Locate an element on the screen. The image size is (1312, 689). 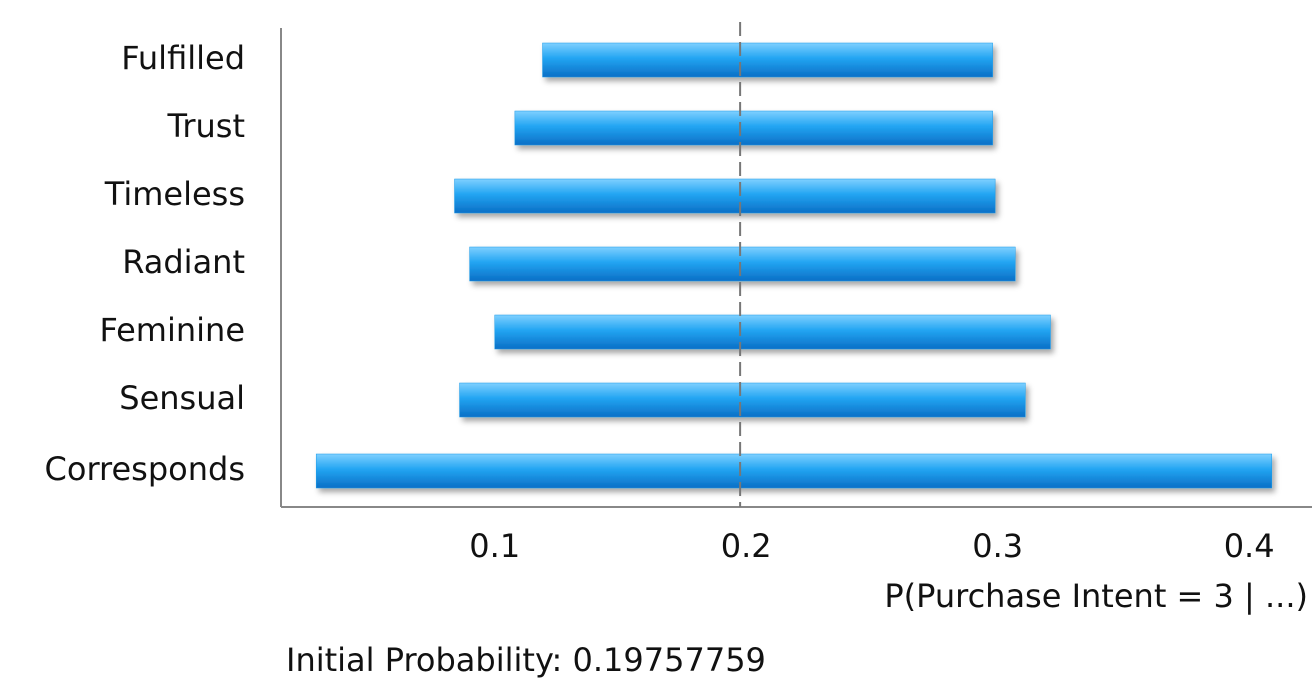
x-tick-label: 0.4 is located at coordinates (1249, 546).